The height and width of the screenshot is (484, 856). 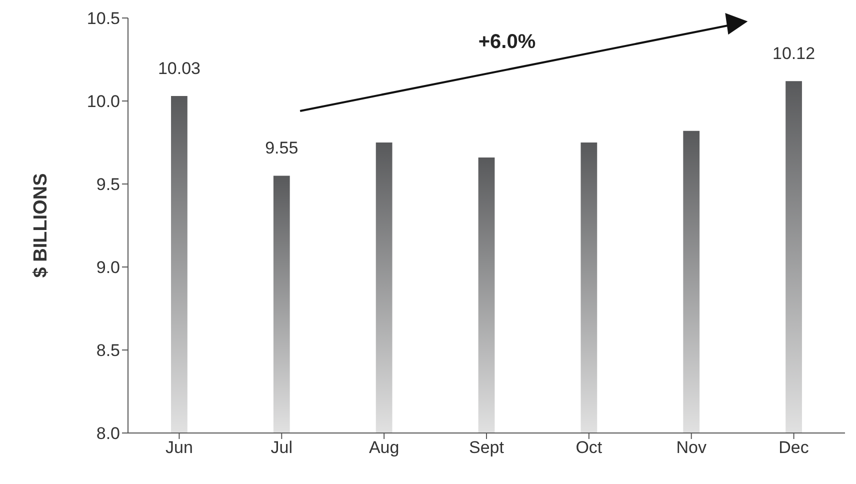 I want to click on y-tick-label: 8.0, so click(x=108, y=434).